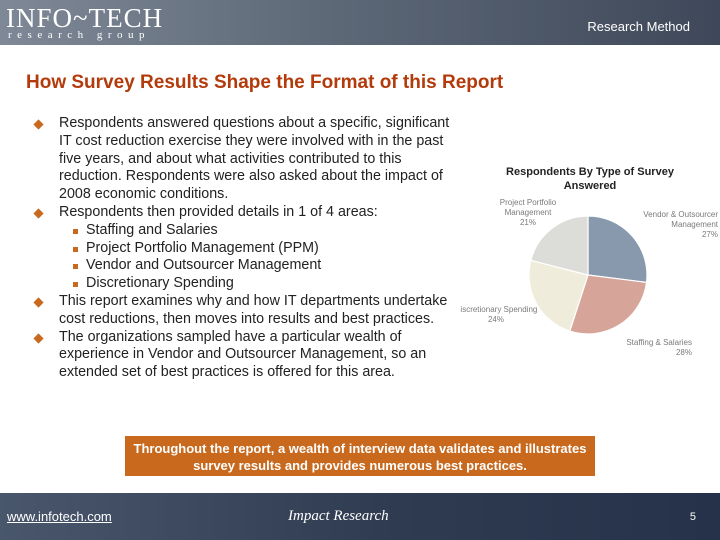 The height and width of the screenshot is (540, 720). What do you see at coordinates (590, 179) in the screenshot?
I see `chart-title: Respondents By Type of Survey Answered` at bounding box center [590, 179].